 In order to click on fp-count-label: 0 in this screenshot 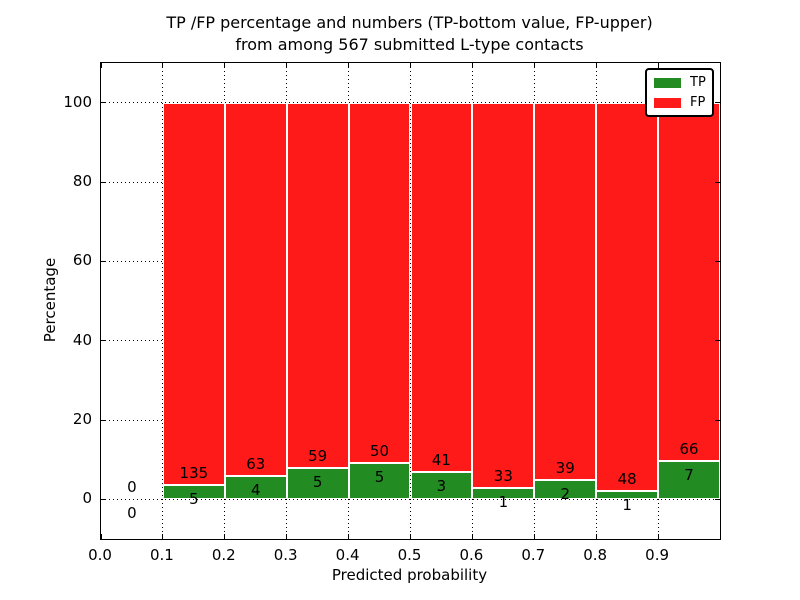, I will do `click(132, 487)`.